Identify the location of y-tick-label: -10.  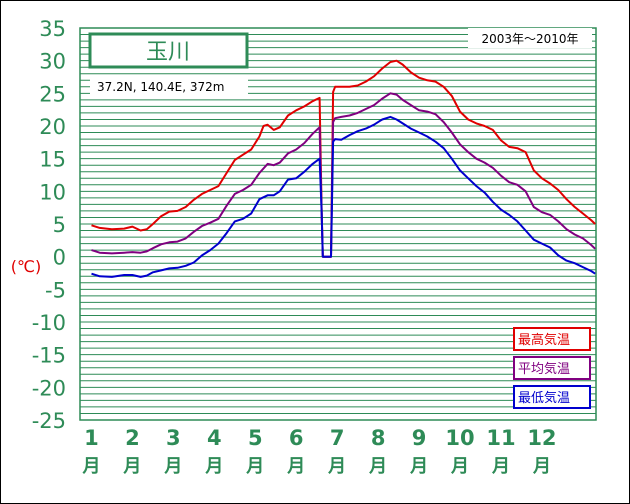
(49, 323).